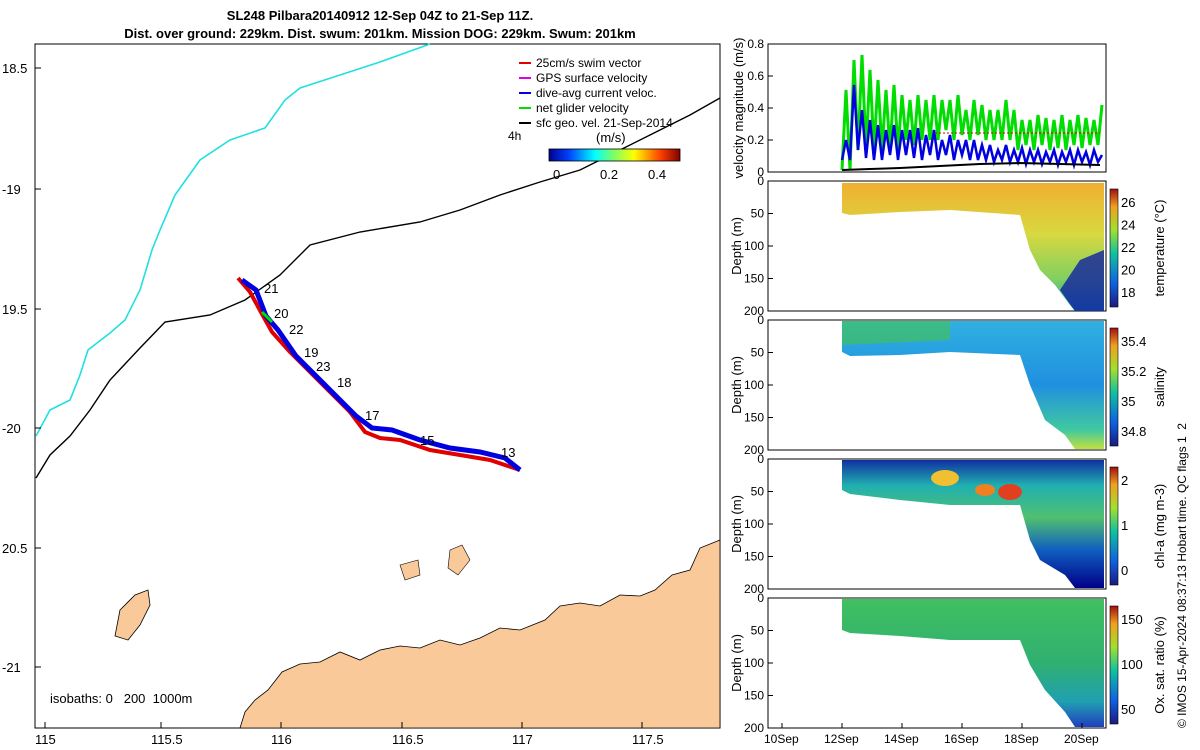  I want to click on map-x-tick: 117.5, so click(648, 739).